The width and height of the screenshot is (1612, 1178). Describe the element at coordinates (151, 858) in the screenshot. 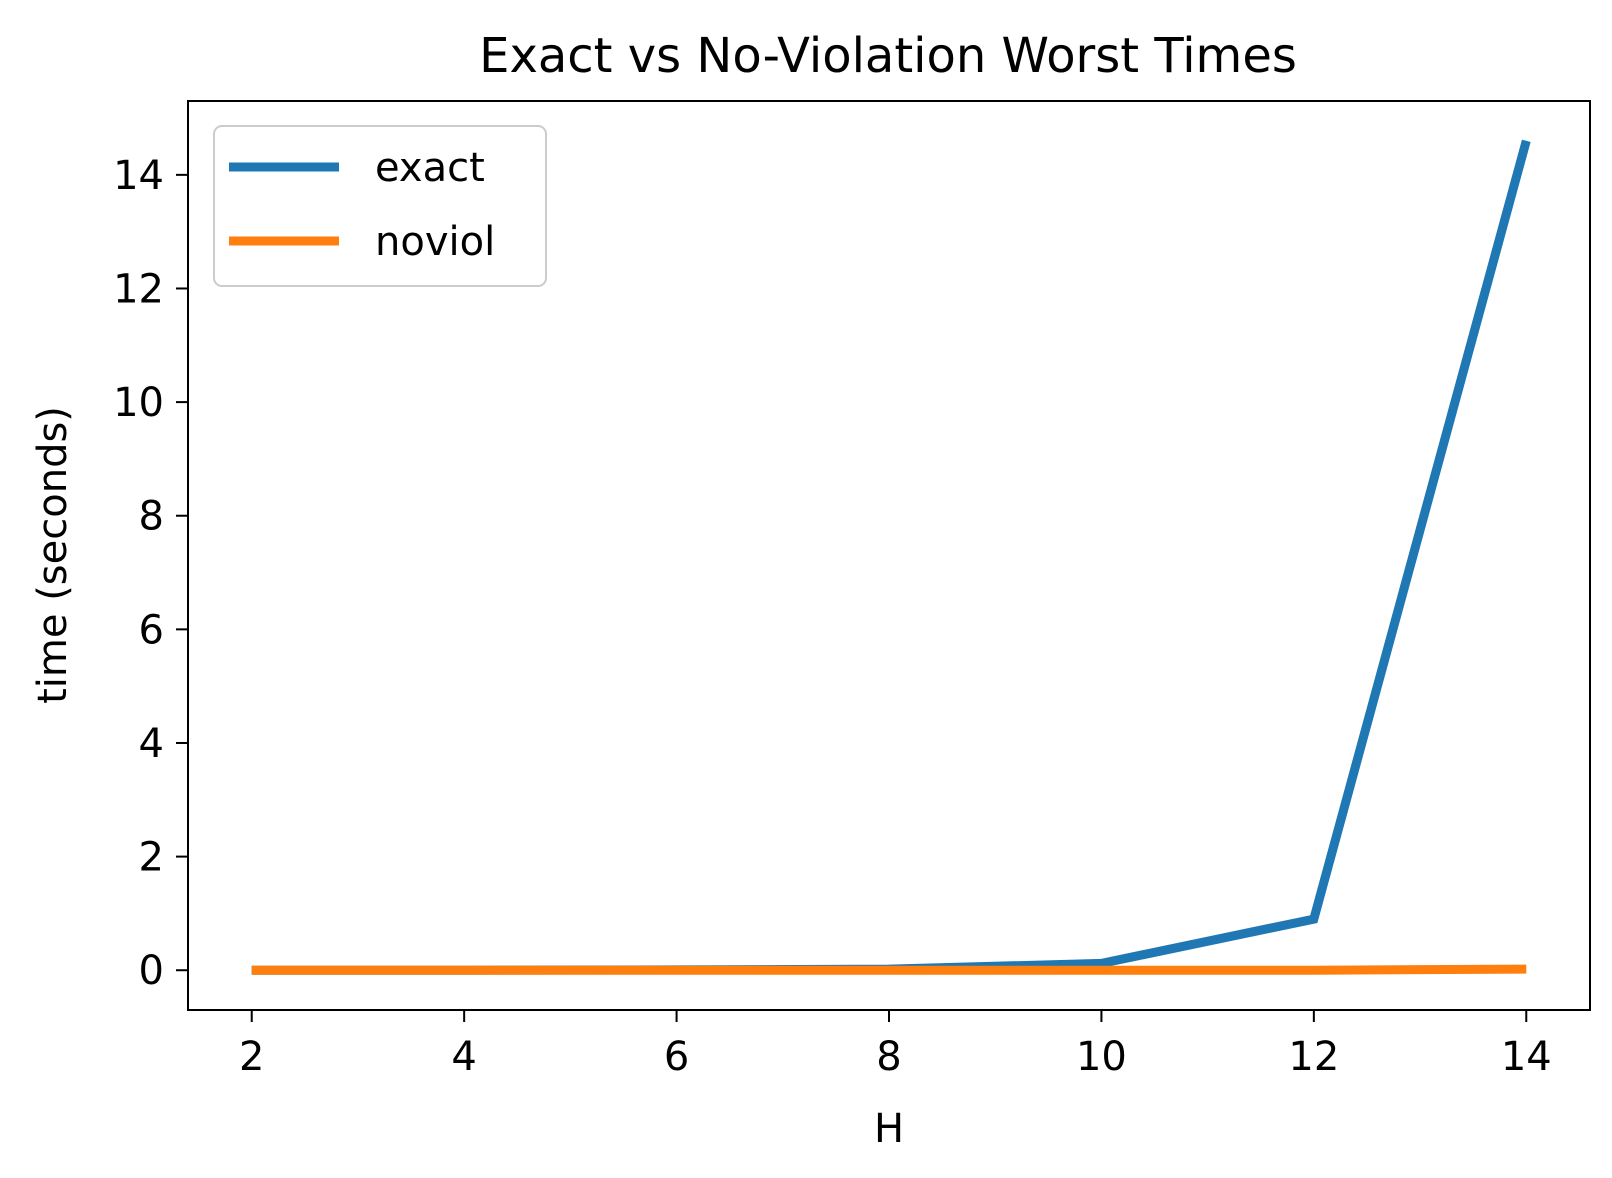

I see `y-tick-label: 2` at that location.